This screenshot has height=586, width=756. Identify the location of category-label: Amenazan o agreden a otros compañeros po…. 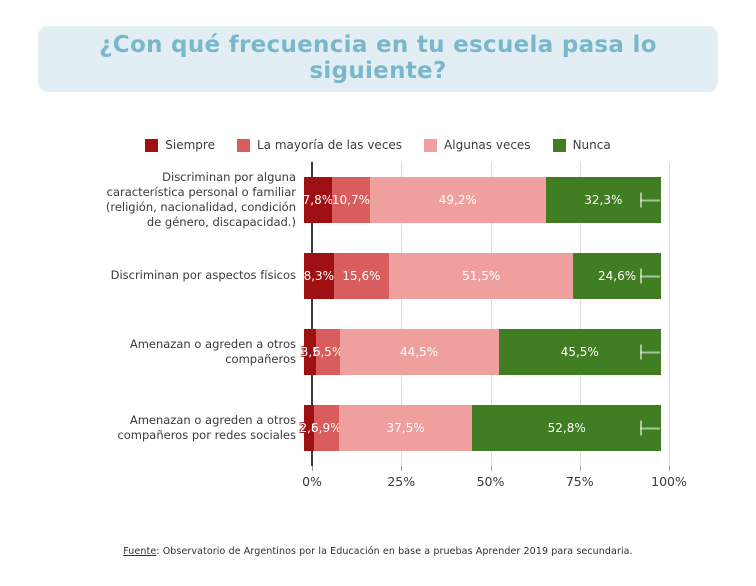
(206, 427).